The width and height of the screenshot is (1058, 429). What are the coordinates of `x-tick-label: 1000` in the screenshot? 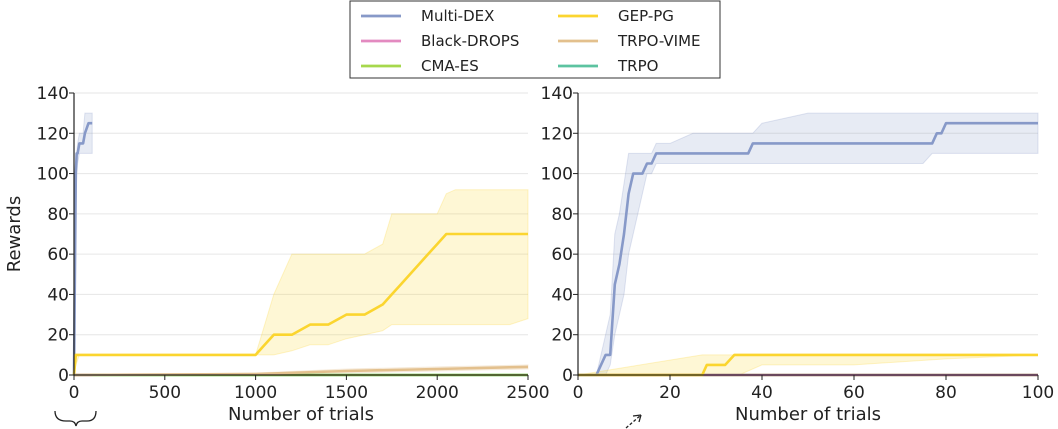 It's located at (255, 393).